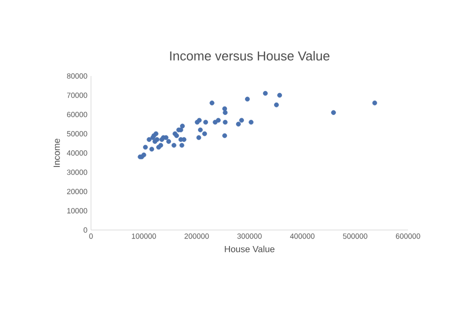 The height and width of the screenshot is (323, 474). What do you see at coordinates (250, 55) in the screenshot?
I see `chart-title: Income versus House Value` at bounding box center [250, 55].